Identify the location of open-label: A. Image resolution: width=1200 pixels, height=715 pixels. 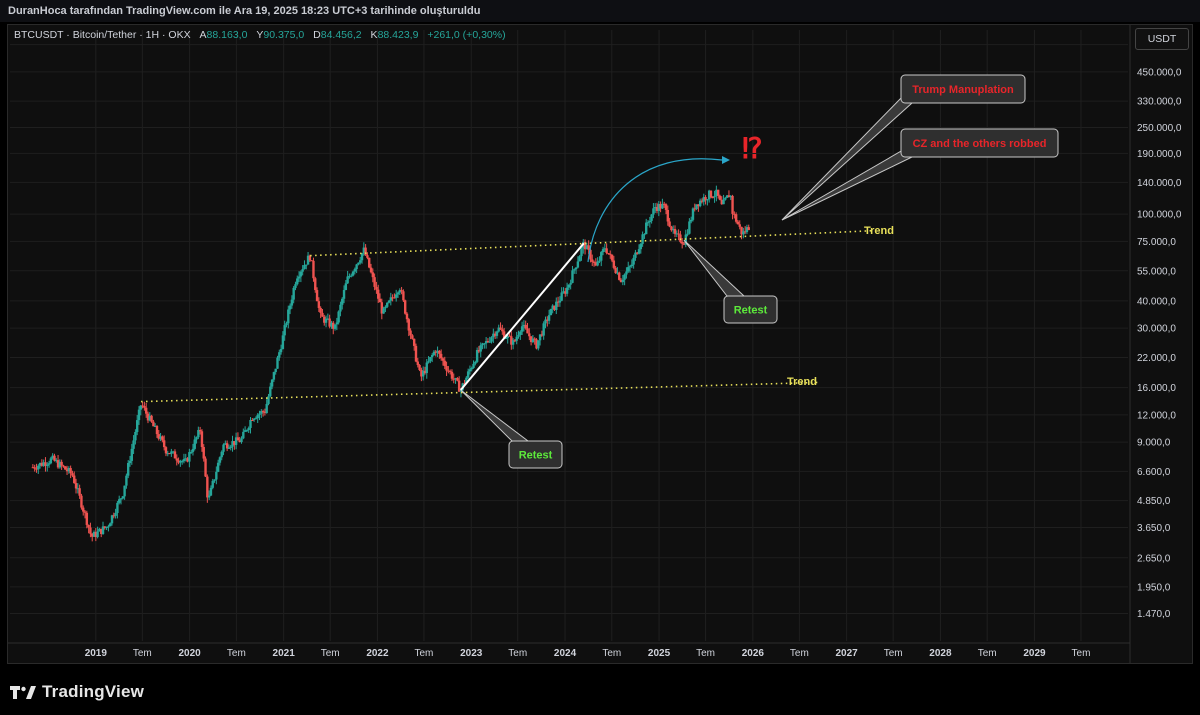
(203, 35).